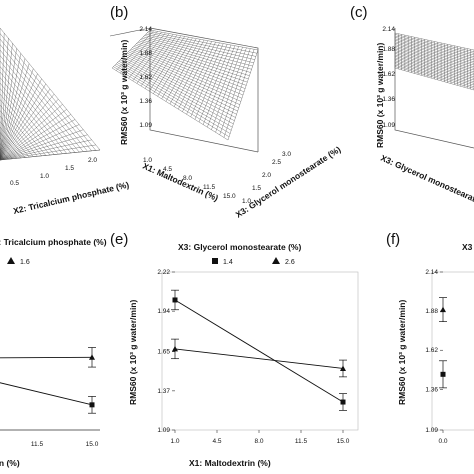 This screenshot has height=474, width=474. Describe the element at coordinates (25, 262) in the screenshot. I see `panel-d-legend-label-0: 1.6` at that location.